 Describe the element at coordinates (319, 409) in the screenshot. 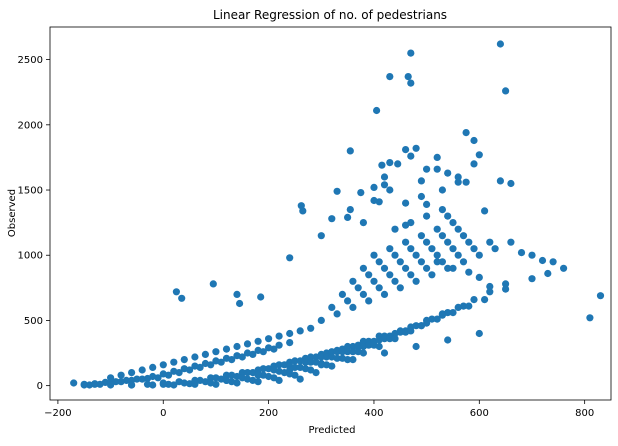

I see `x-axis-ticks: −200 0 200 400 600 800` at that location.